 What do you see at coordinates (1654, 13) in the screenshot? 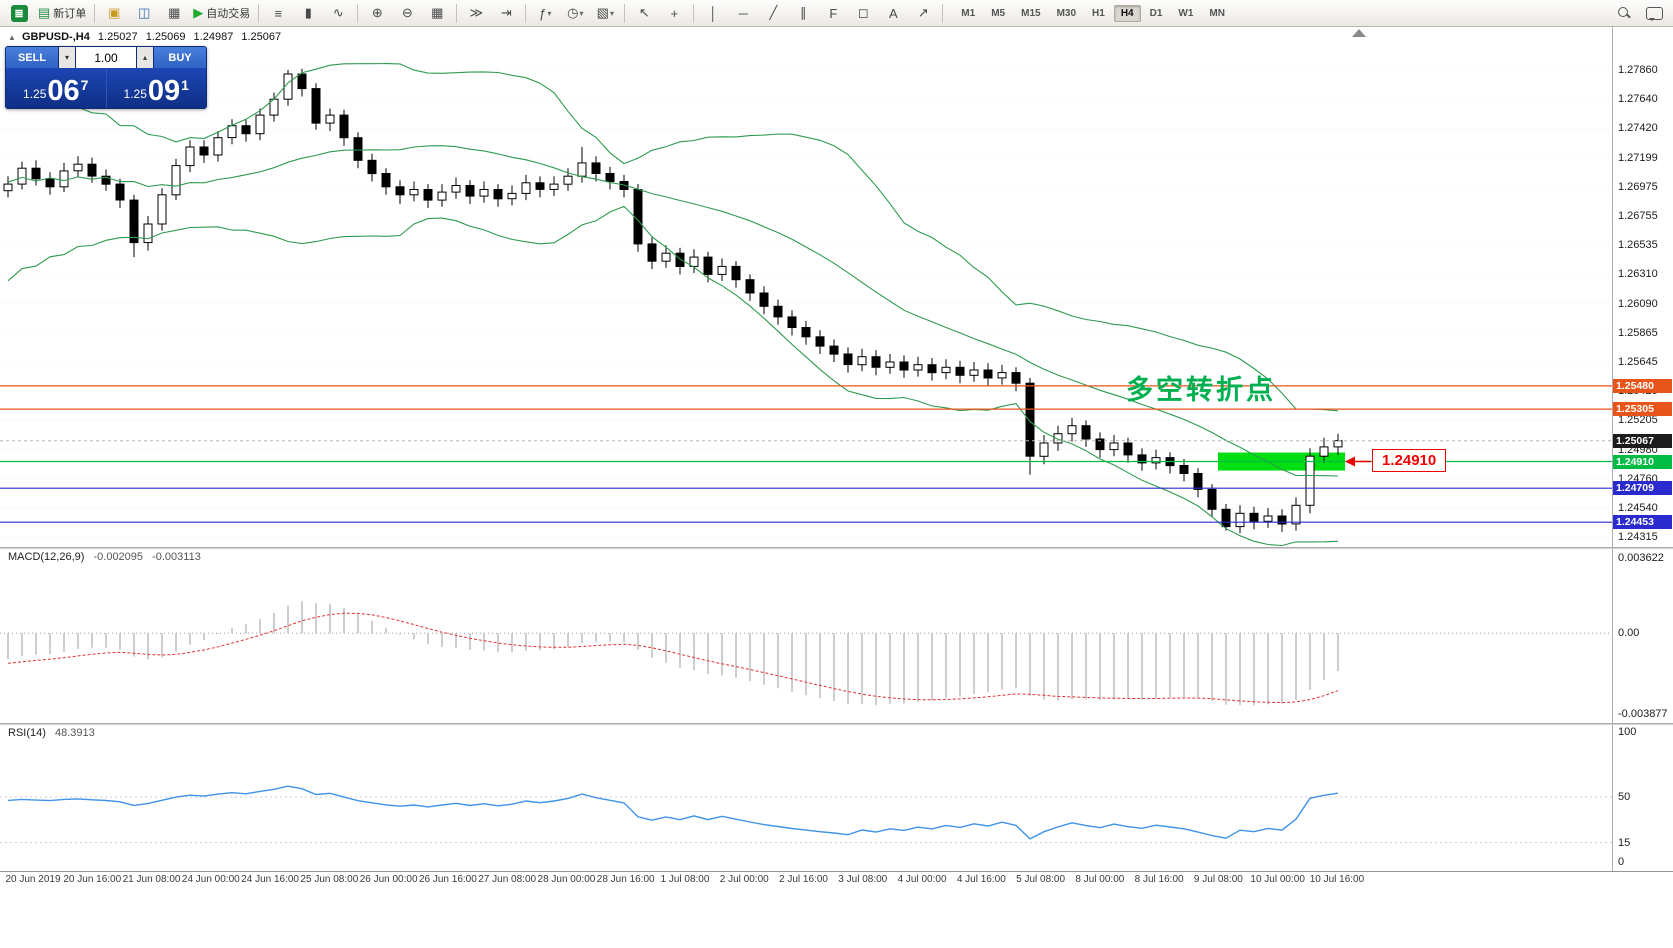
I see `chat-icon` at bounding box center [1654, 13].